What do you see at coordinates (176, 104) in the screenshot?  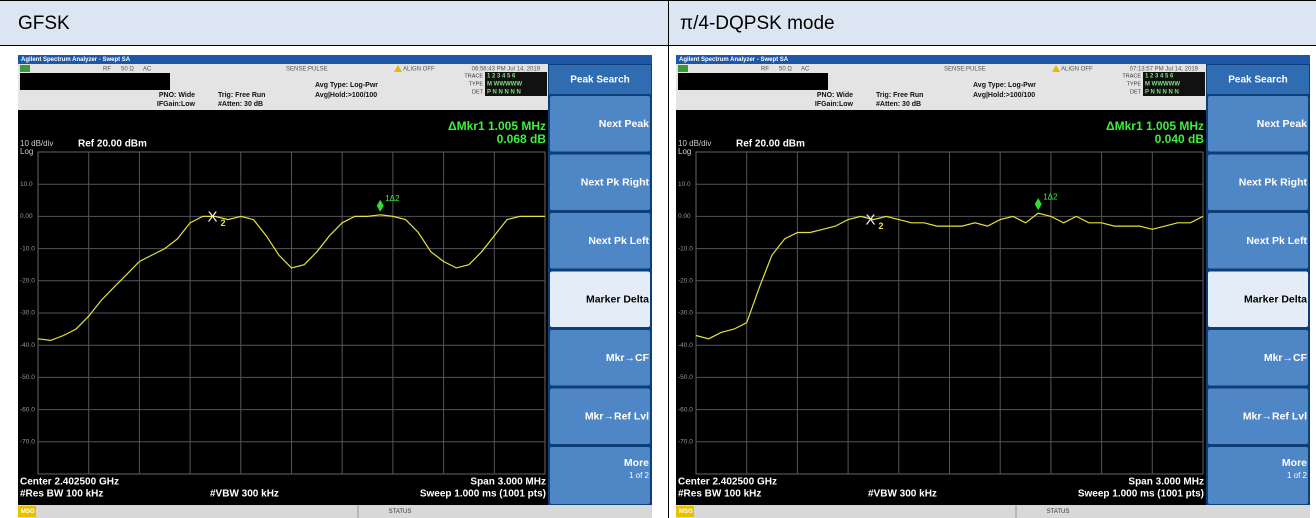 I see `setting-text: IFGain:Low` at bounding box center [176, 104].